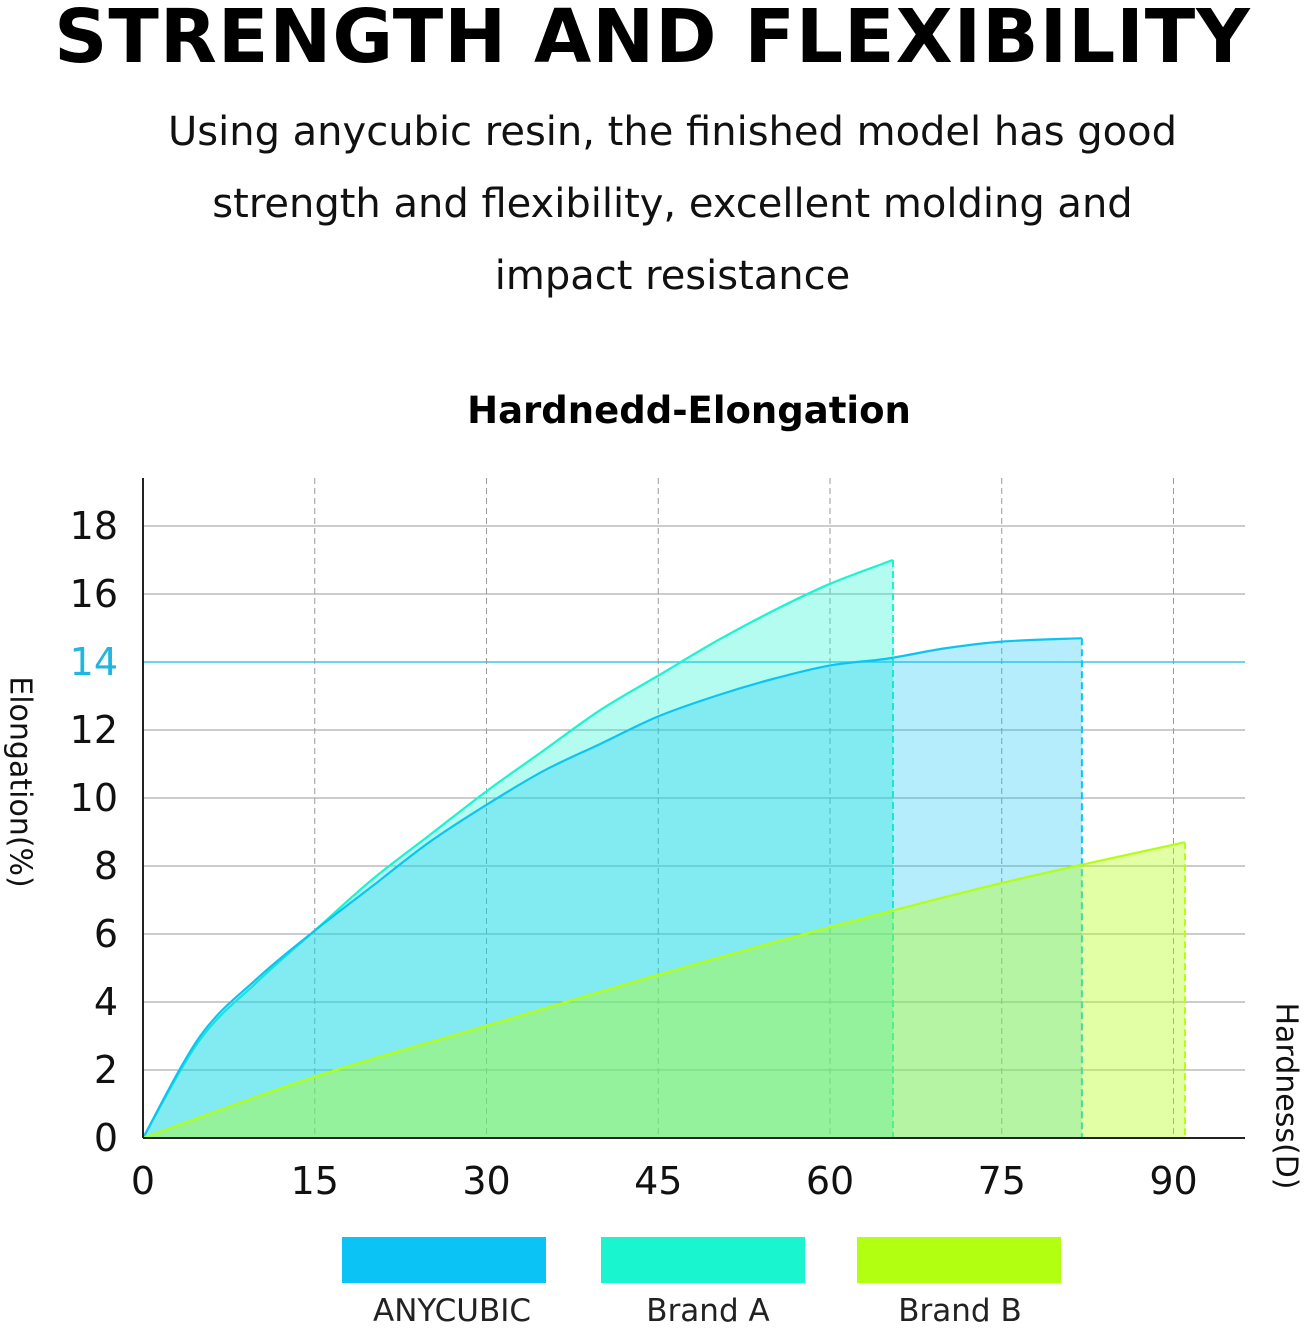 Image resolution: width=1305 pixels, height=1332 pixels. Describe the element at coordinates (959, 1260) in the screenshot. I see `legend-swatch-brand-b` at that location.